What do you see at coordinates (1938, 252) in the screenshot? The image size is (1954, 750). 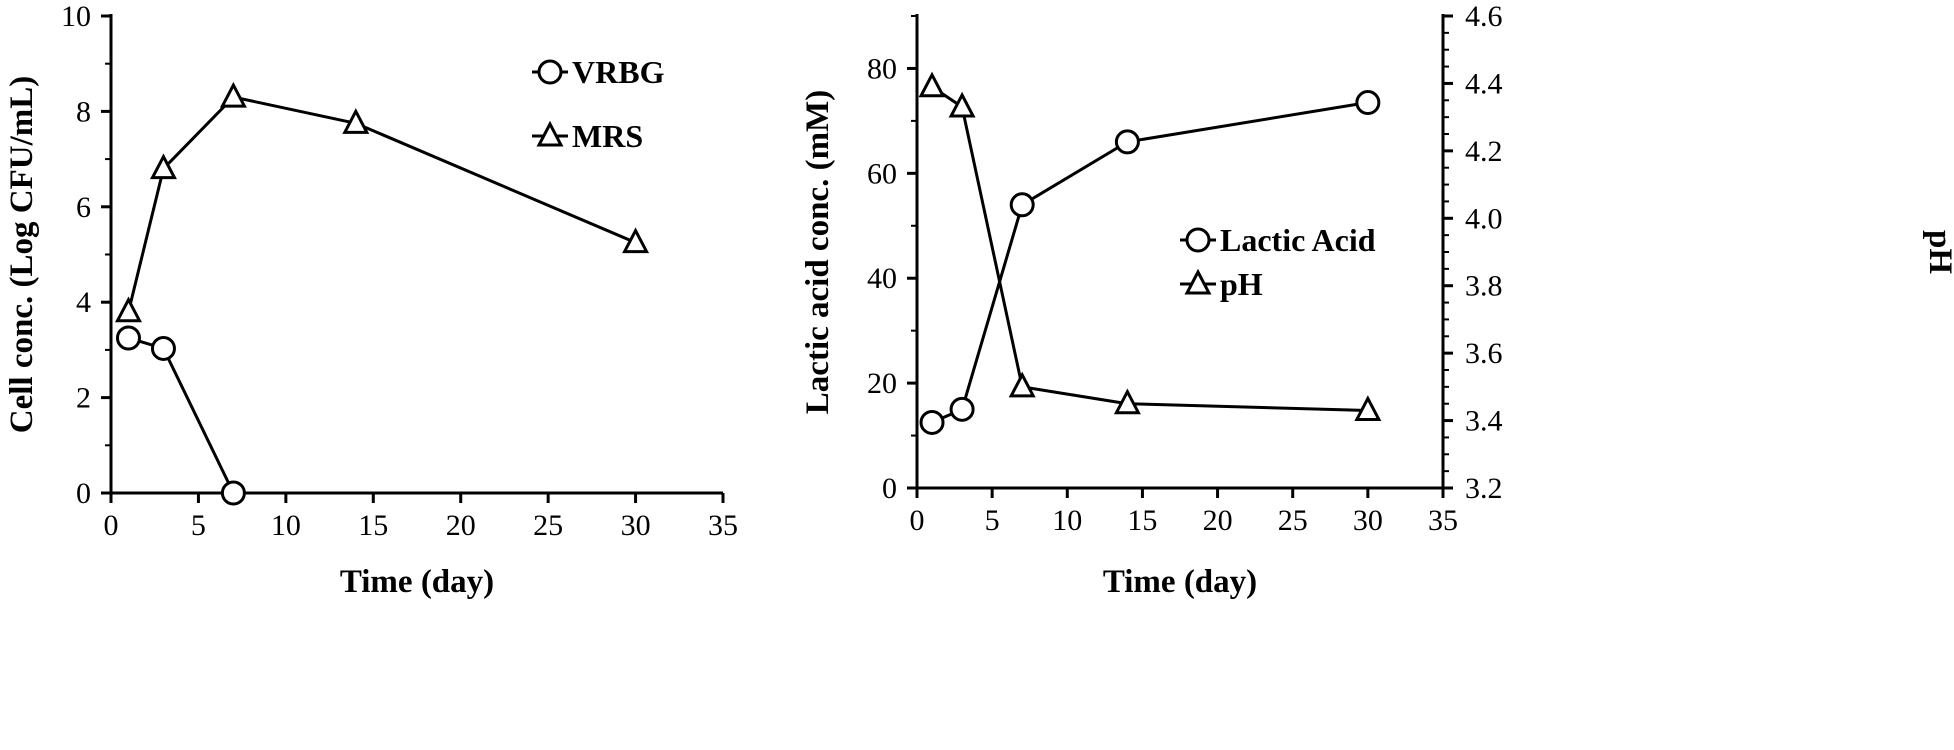 I see `y2-axis-label: pH` at bounding box center [1938, 252].